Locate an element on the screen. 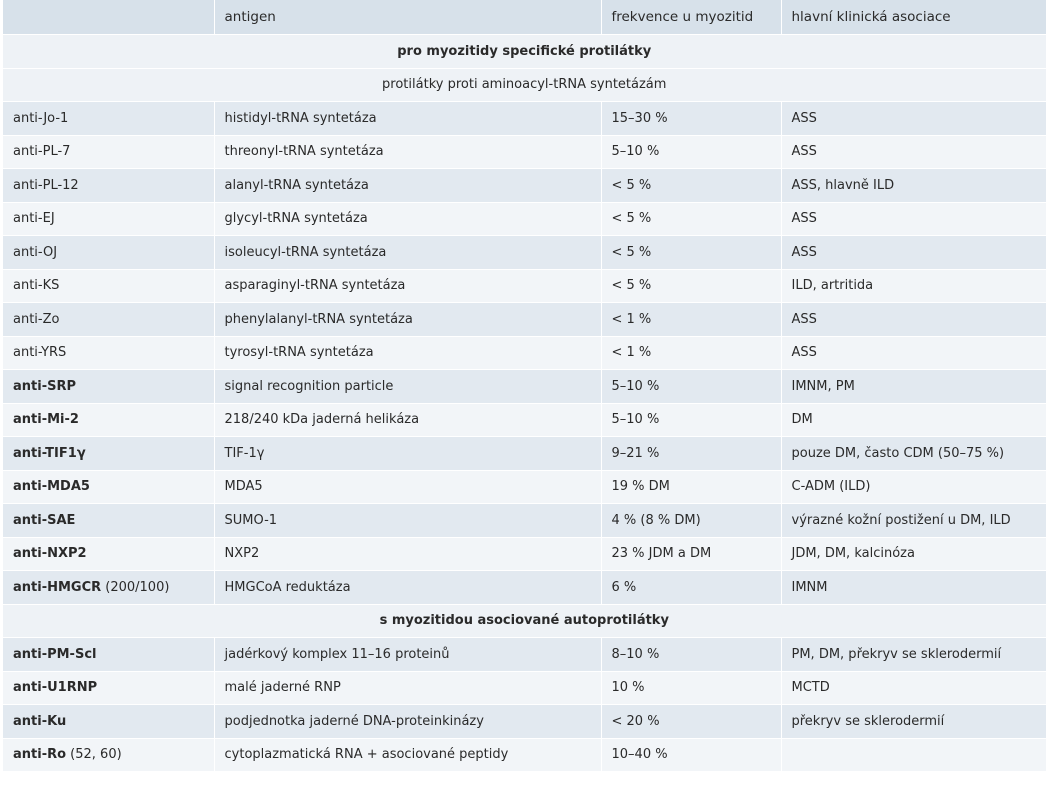 The width and height of the screenshot is (1052, 800). antibody-cell: anti-SRP is located at coordinates (109, 386).